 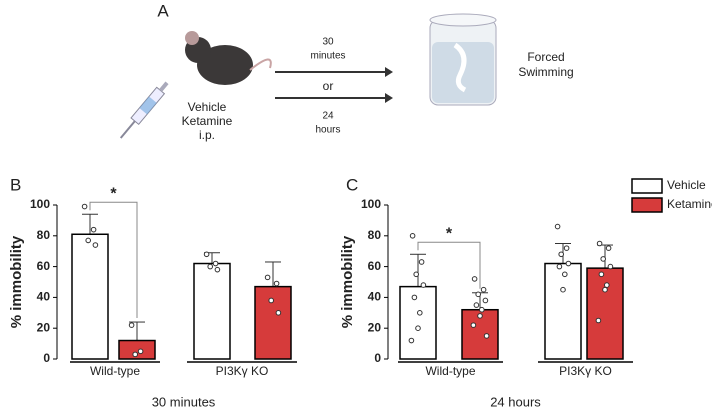 I want to click on x-axis-label: 30 minutes, so click(x=184, y=401).